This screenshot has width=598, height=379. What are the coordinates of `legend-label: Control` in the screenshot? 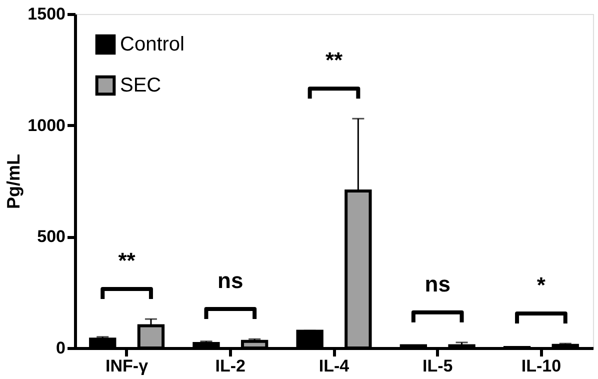 It's located at (152, 45).